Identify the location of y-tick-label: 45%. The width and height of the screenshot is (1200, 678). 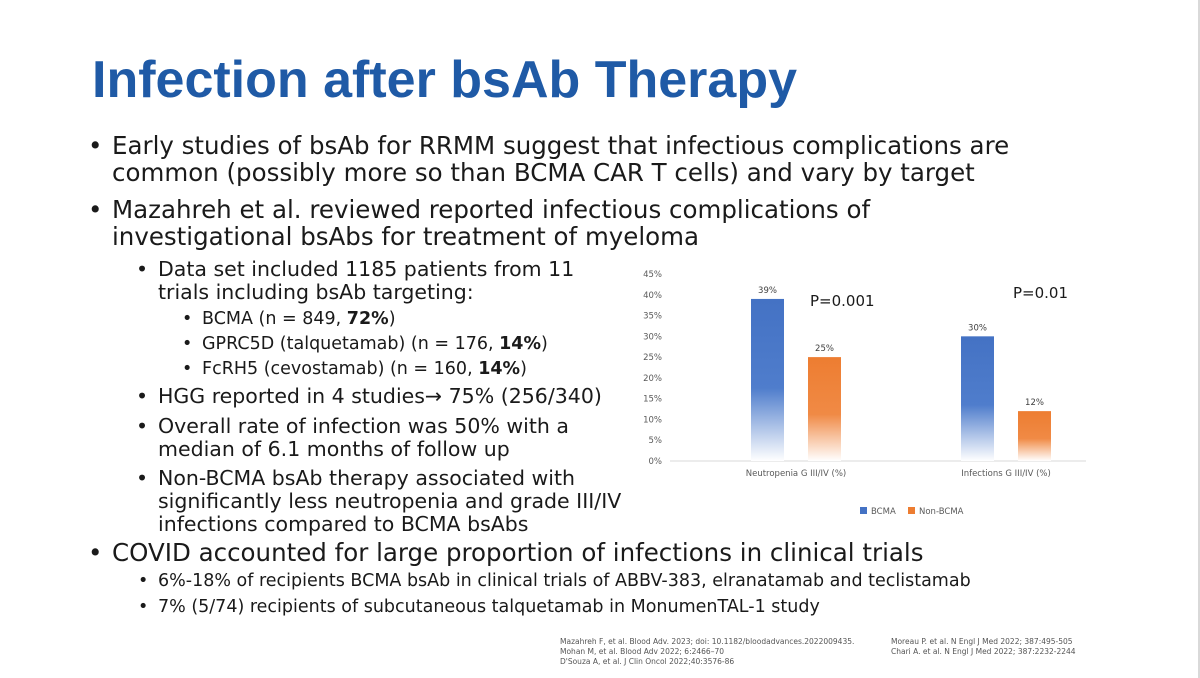
(652, 275).